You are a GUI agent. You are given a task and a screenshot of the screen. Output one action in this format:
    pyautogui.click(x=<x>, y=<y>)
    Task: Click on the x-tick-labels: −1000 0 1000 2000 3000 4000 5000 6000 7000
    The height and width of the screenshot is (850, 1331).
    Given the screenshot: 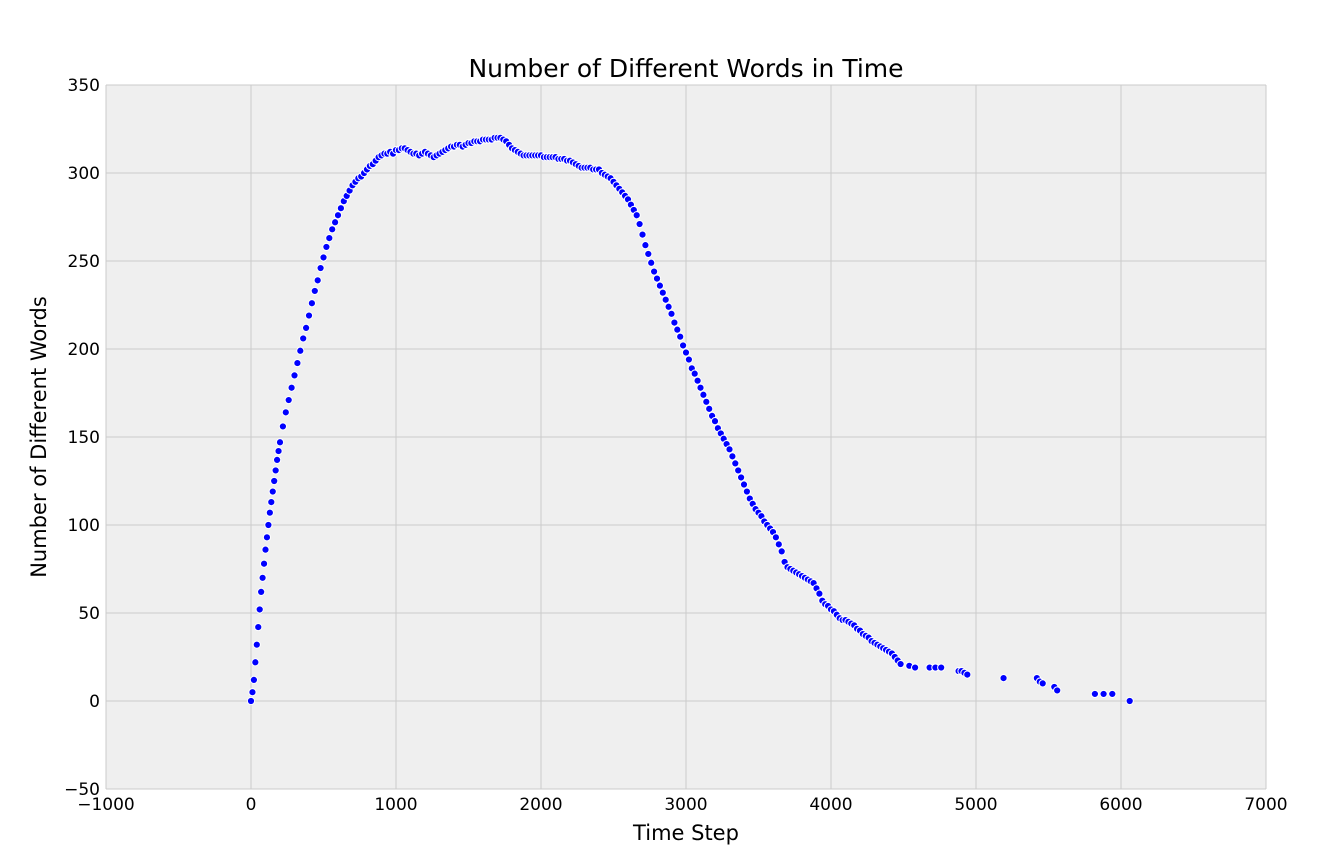 What is the action you would take?
    pyautogui.click(x=682, y=805)
    